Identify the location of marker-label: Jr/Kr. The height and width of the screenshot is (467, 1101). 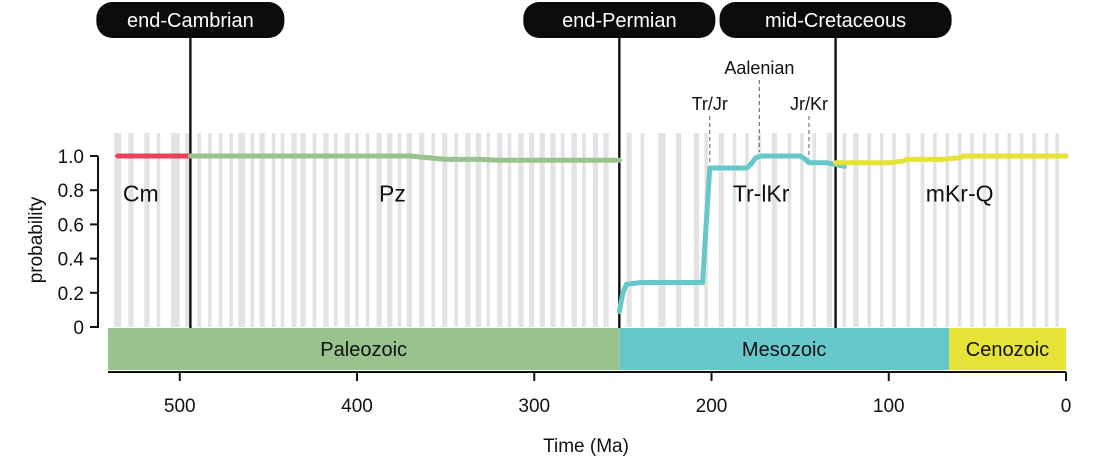
(809, 104).